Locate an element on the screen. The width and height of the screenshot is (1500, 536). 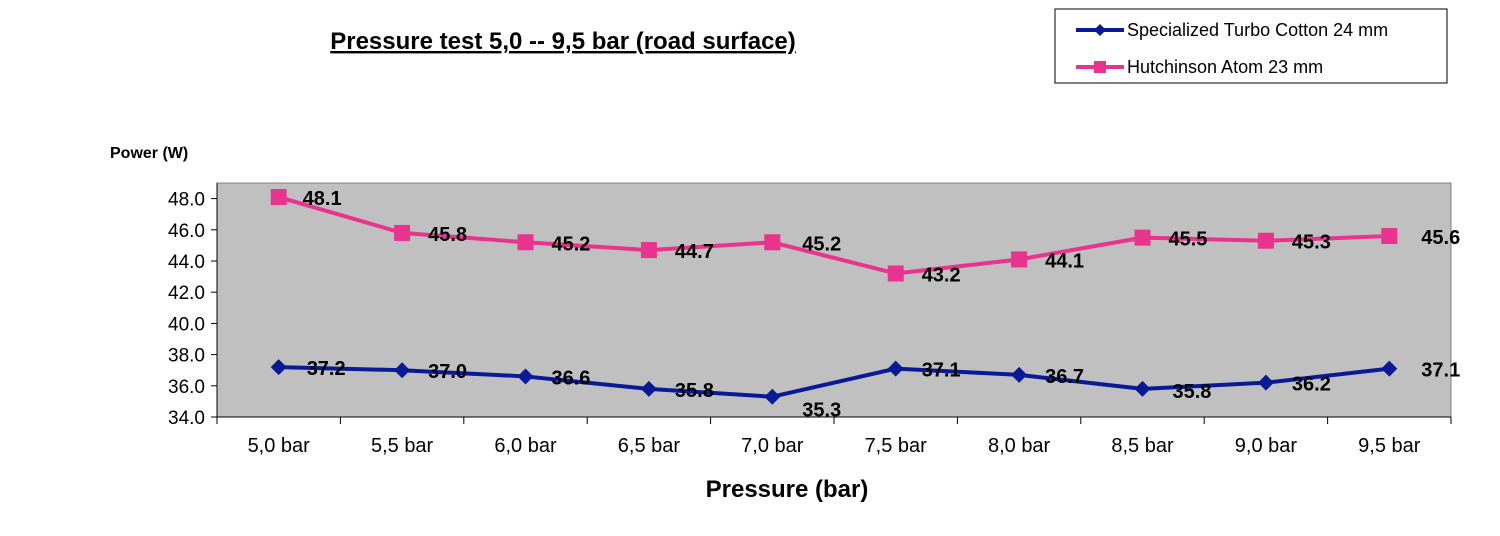
atom-data-label: 44.1 is located at coordinates (1064, 261).